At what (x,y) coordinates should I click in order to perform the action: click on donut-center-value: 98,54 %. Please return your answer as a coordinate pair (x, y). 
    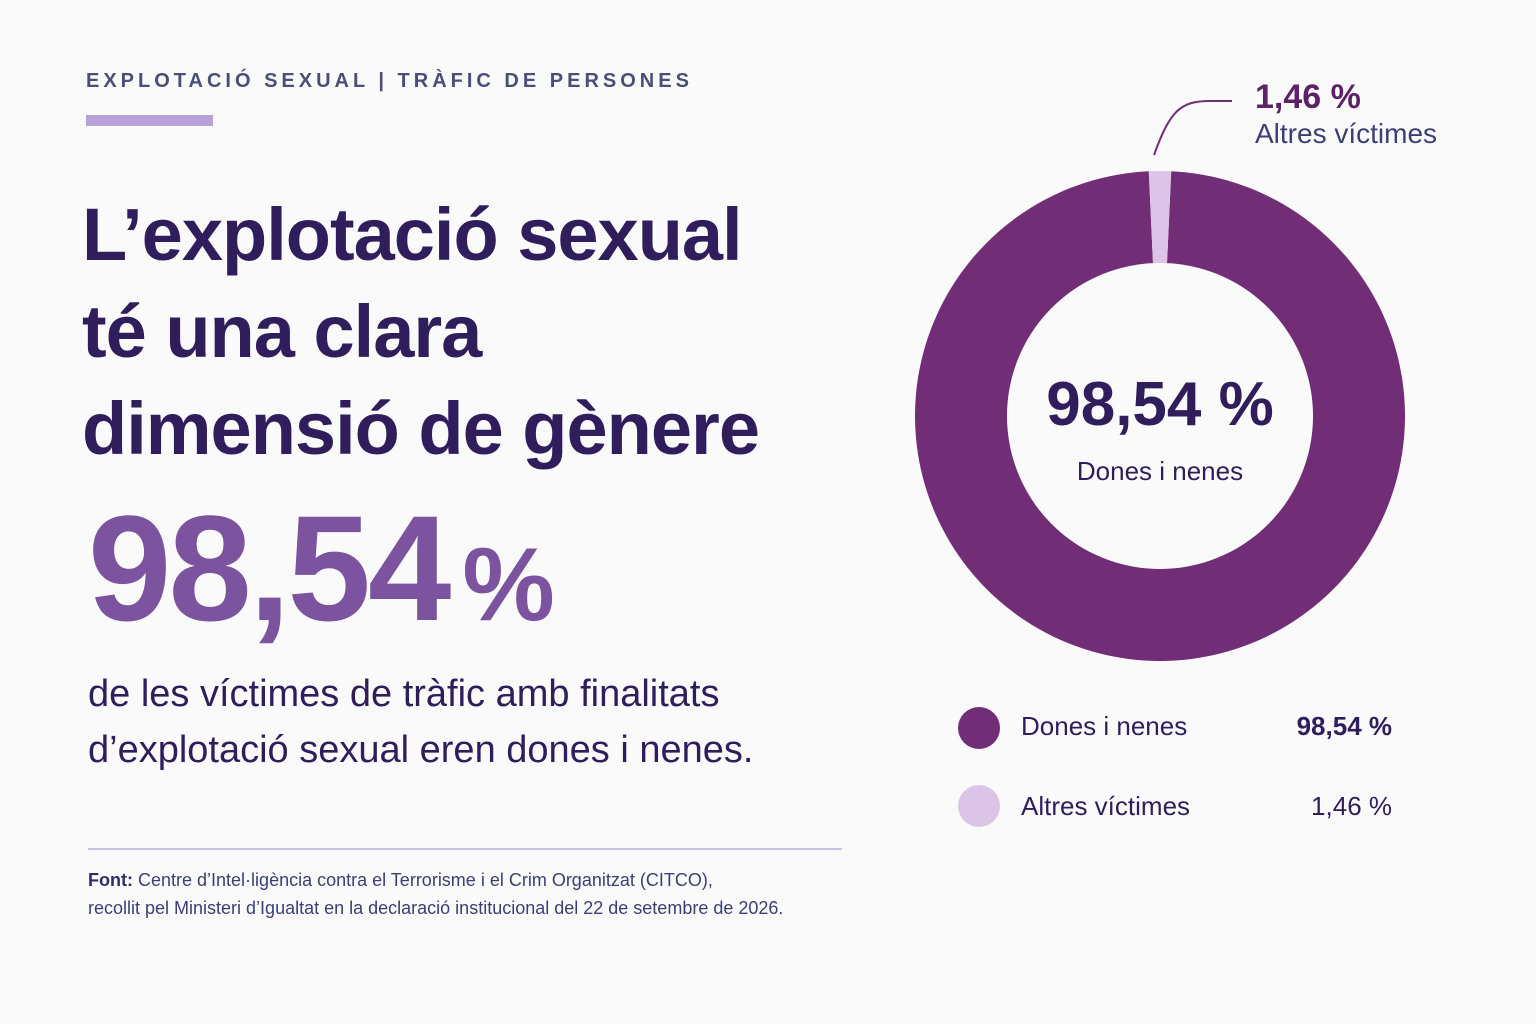
    Looking at the image, I should click on (1160, 404).